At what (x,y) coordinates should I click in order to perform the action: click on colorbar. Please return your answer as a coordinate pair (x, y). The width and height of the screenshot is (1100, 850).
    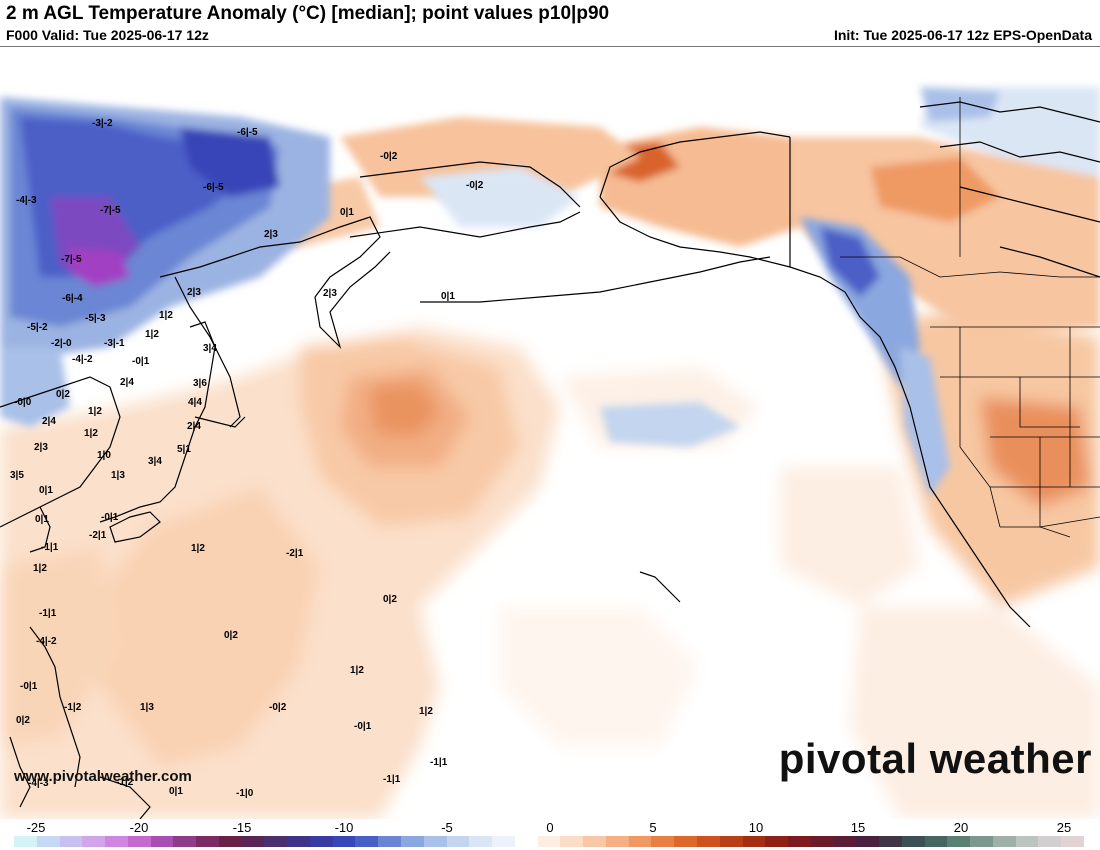
    Looking at the image, I should click on (549, 841).